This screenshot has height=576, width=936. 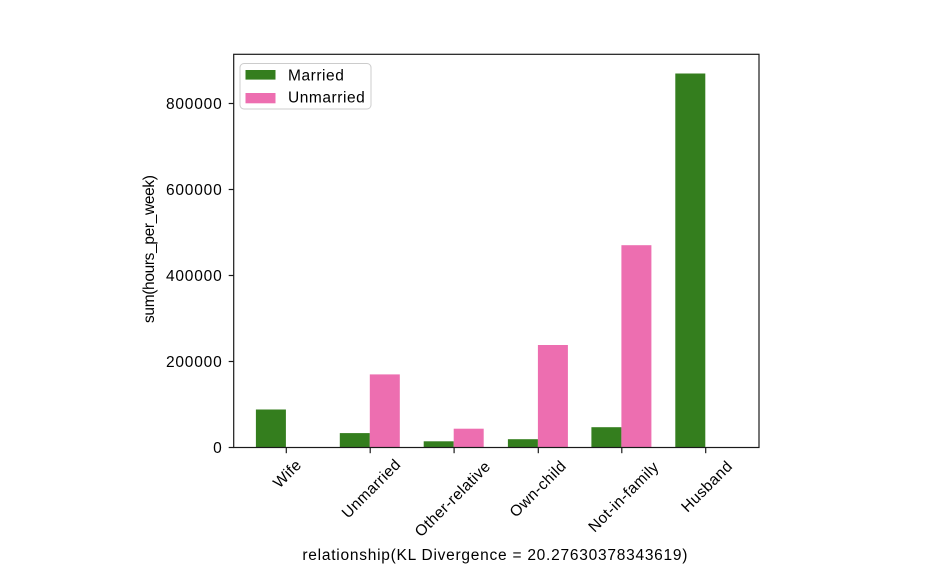 What do you see at coordinates (326, 97) in the screenshot?
I see `svg-text: Unmarried` at bounding box center [326, 97].